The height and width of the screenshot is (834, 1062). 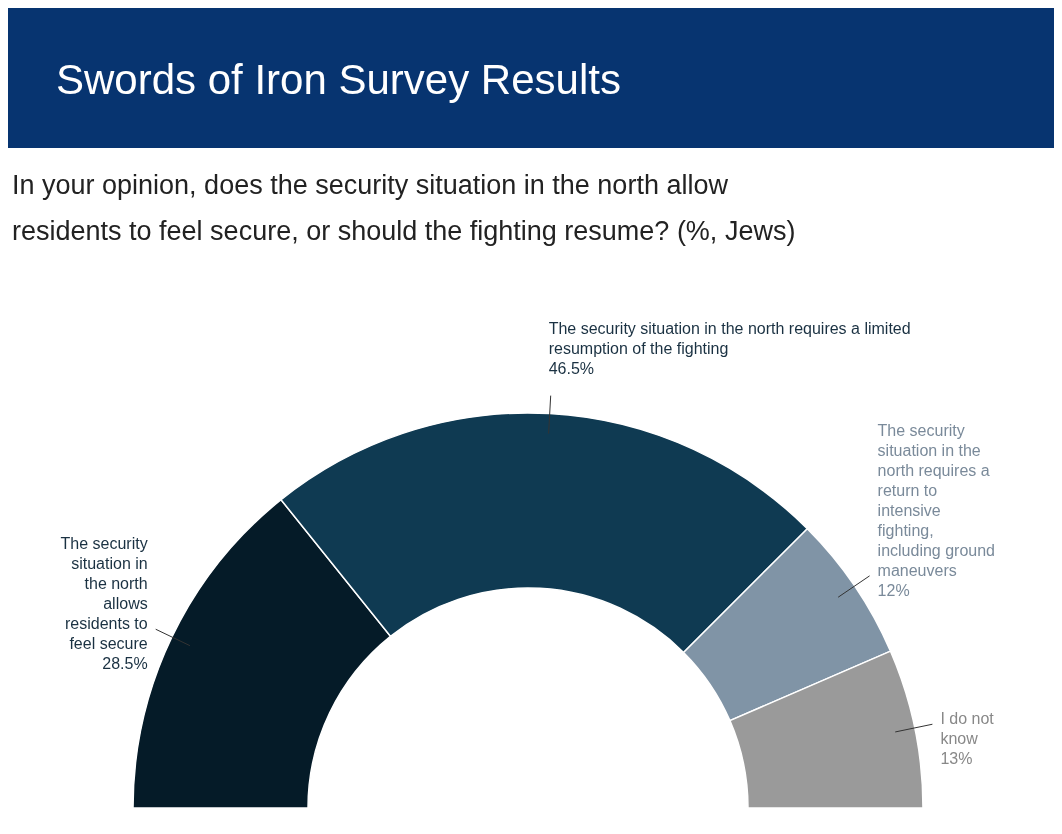 What do you see at coordinates (956, 759) in the screenshot?
I see `data-label: 13%` at bounding box center [956, 759].